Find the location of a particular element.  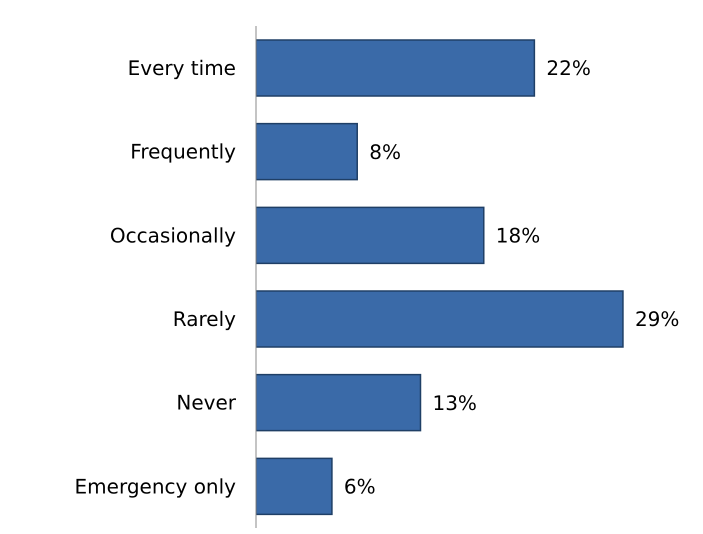

y-tick-label: Occasionally is located at coordinates (173, 235).